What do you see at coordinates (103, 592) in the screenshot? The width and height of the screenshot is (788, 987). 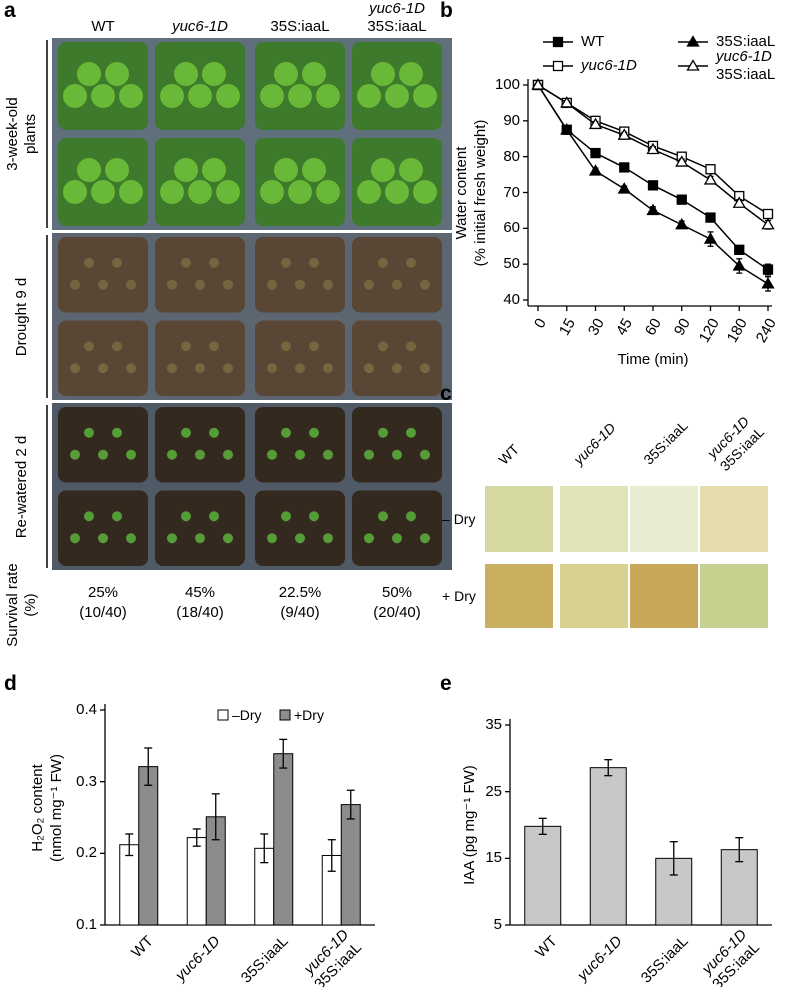 I see `survival-rate: 25%` at bounding box center [103, 592].